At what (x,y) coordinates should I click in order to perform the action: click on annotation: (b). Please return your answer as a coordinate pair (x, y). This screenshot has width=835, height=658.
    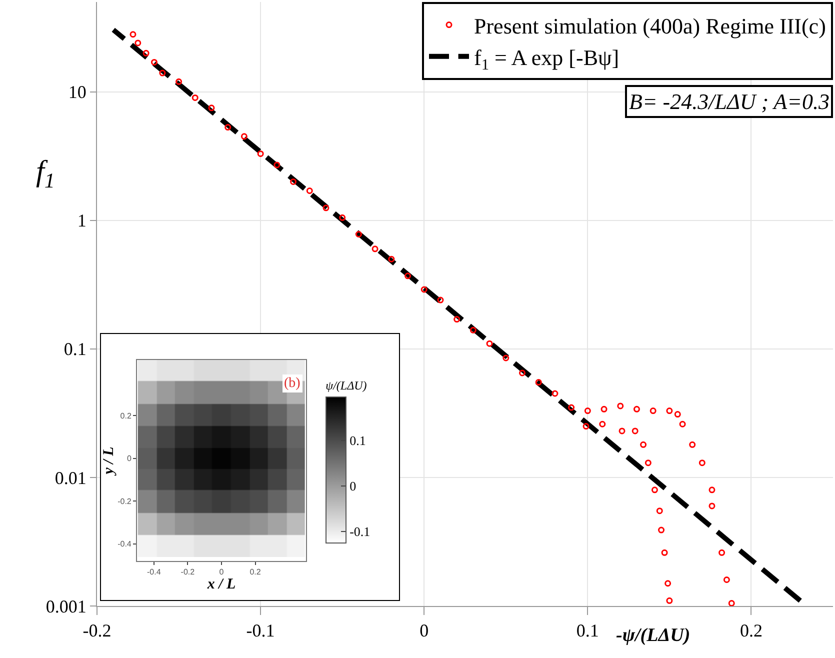
    Looking at the image, I should click on (292, 383).